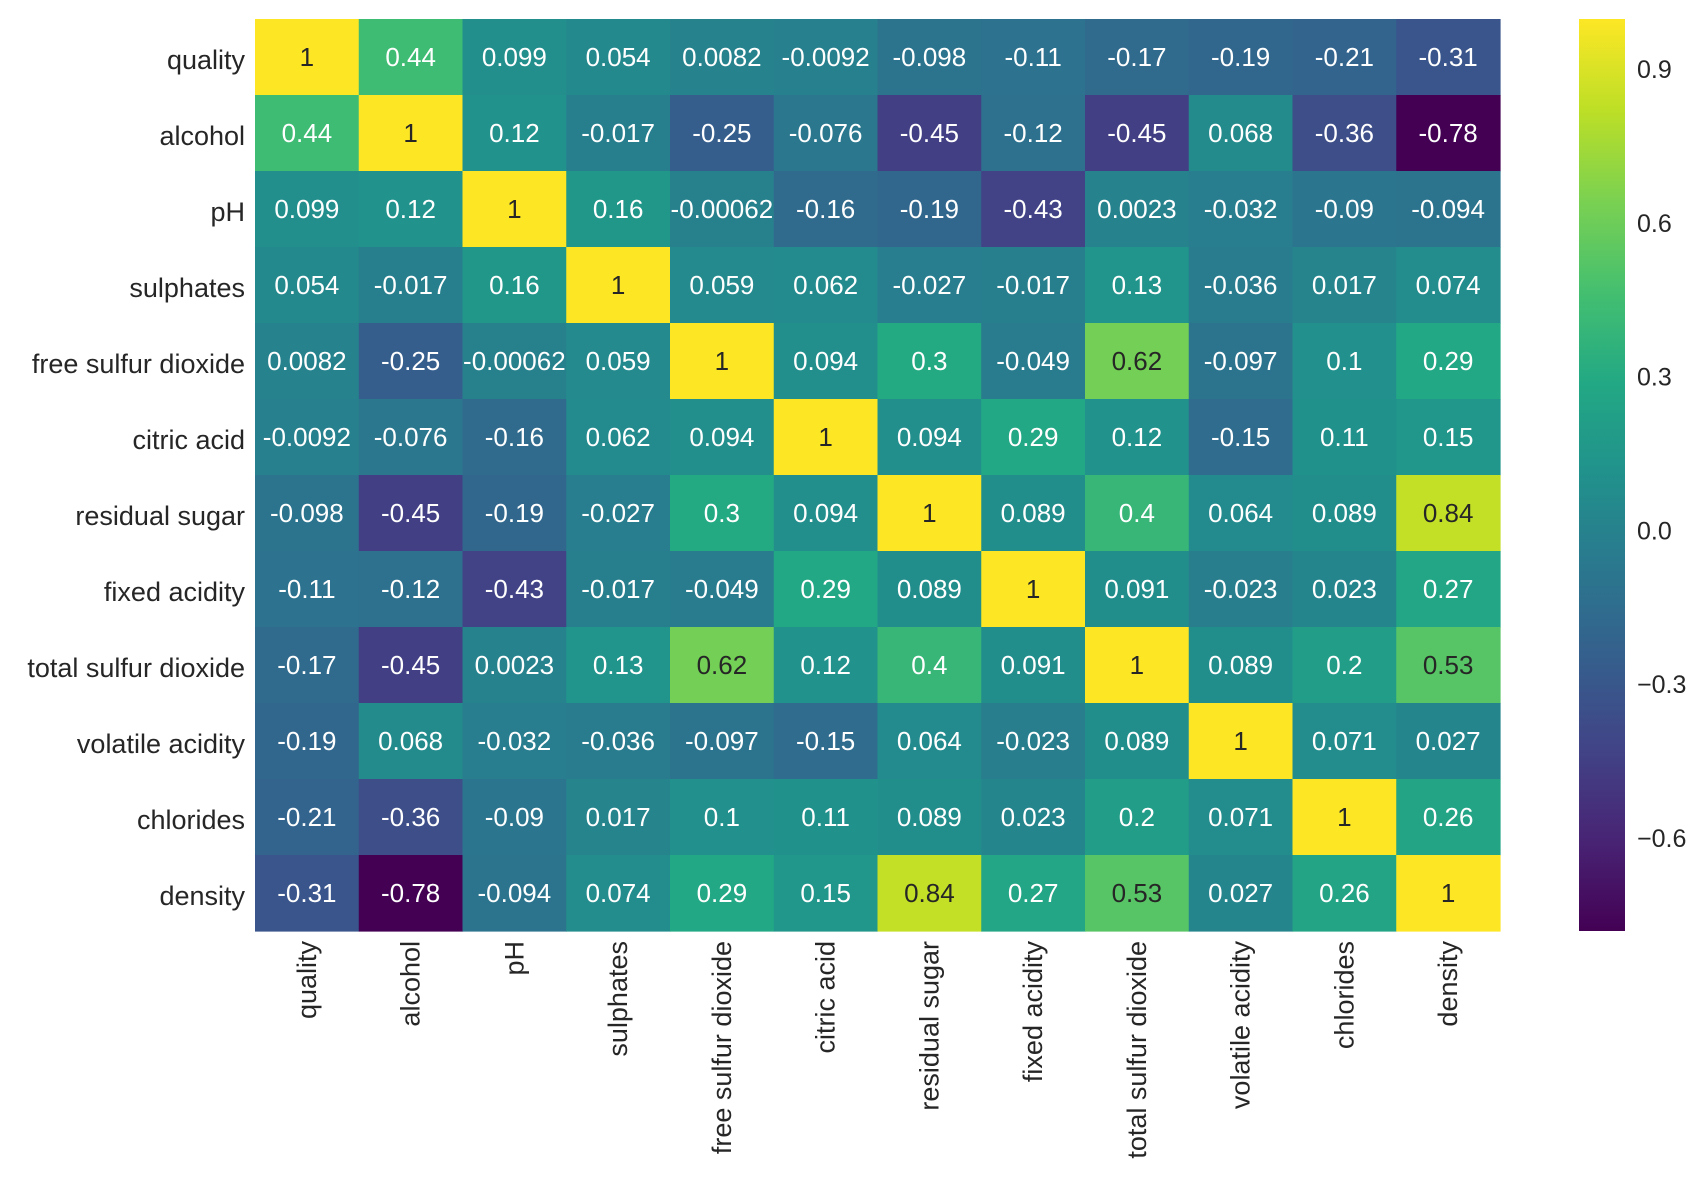 This screenshot has width=1702, height=1180. I want to click on cell-volatile-acidity-density, so click(1448, 741).